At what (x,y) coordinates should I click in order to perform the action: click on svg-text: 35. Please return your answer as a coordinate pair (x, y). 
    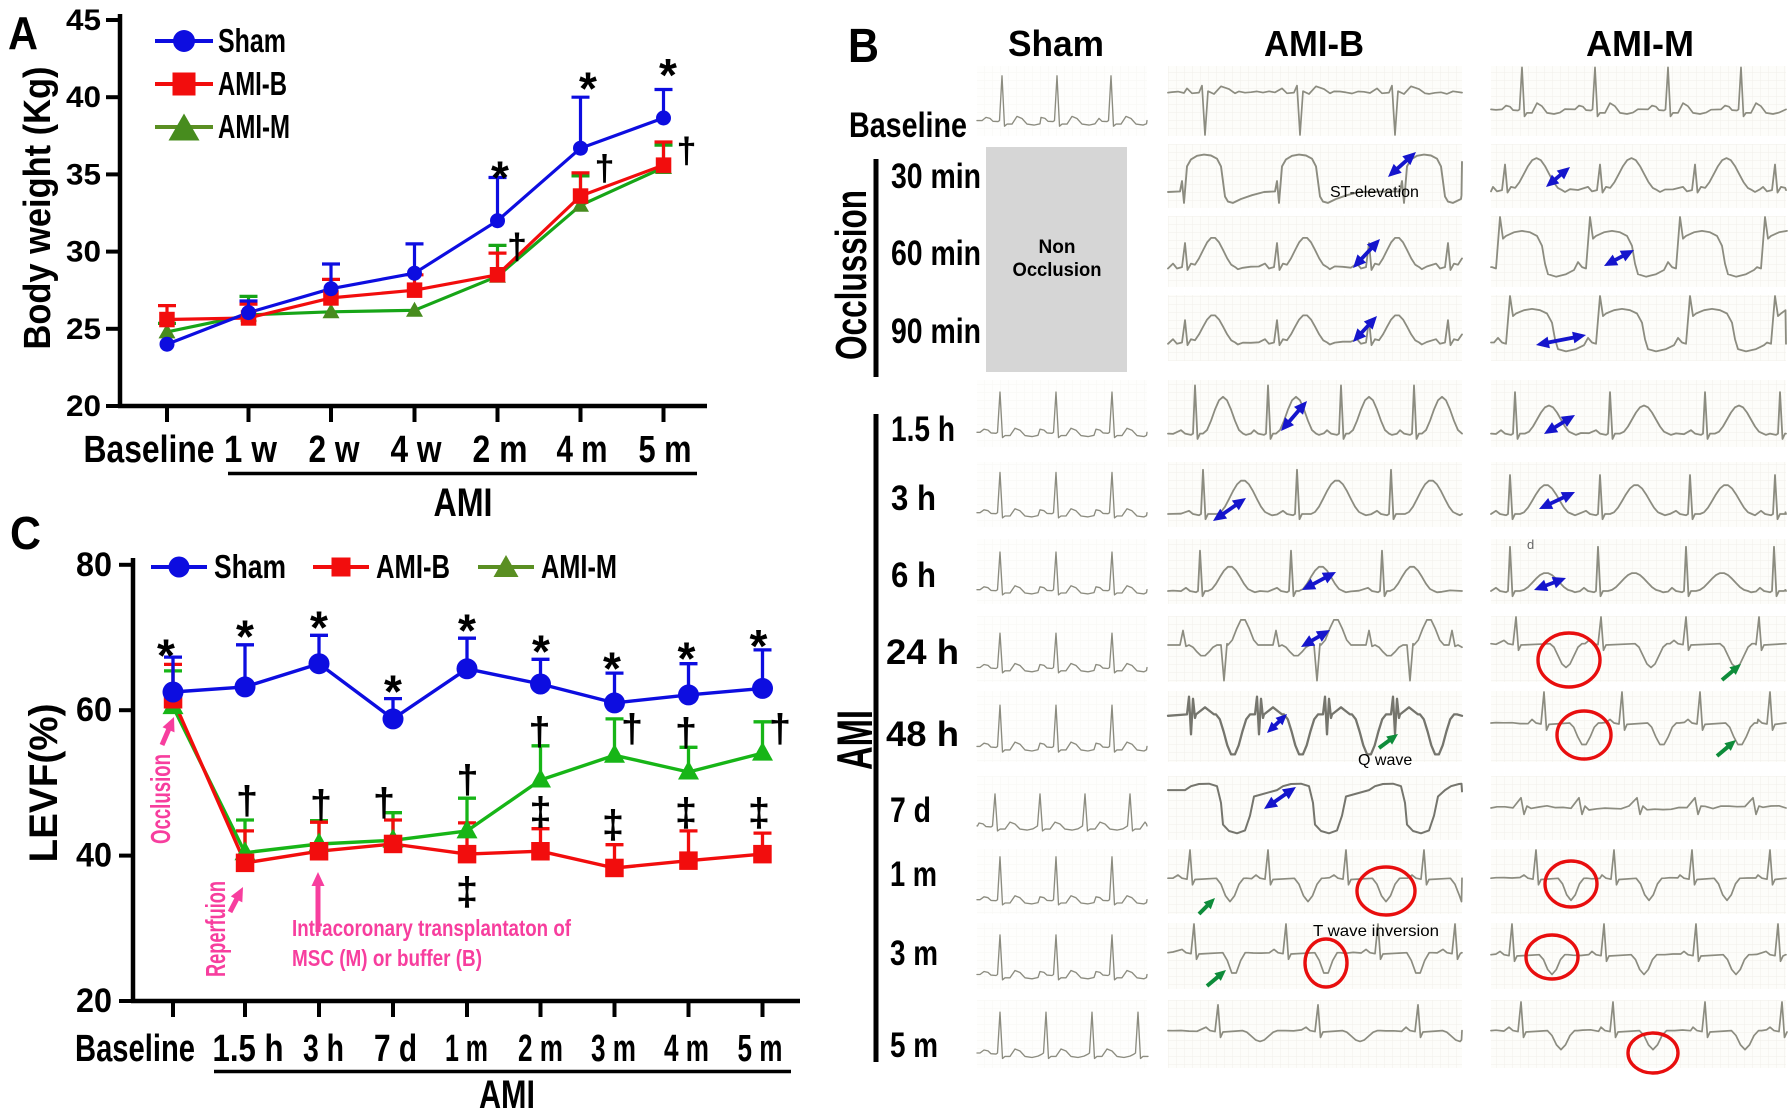
    Looking at the image, I should click on (83, 174).